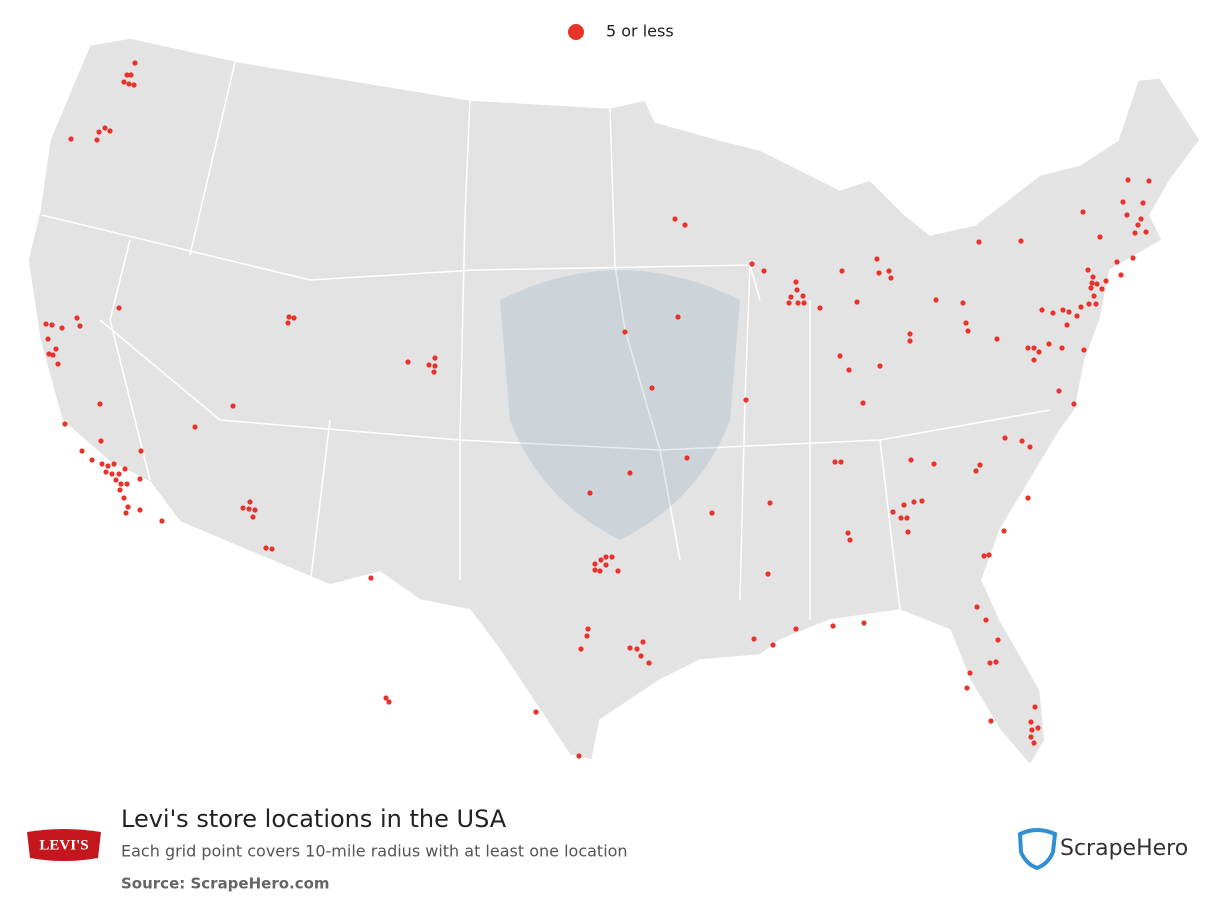  Describe the element at coordinates (1124, 848) in the screenshot. I see `scrapehero-logo-text: ScrapeHero` at that location.